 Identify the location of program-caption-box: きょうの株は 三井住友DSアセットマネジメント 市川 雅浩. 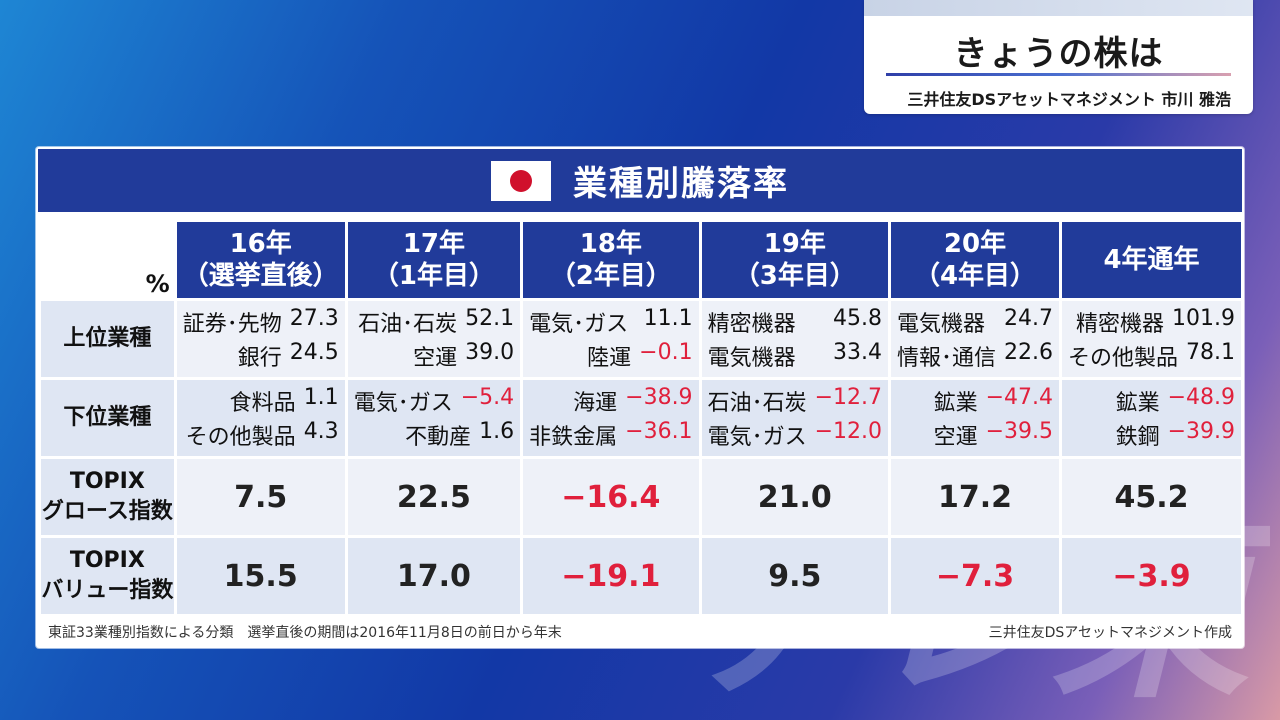
(1058, 57).